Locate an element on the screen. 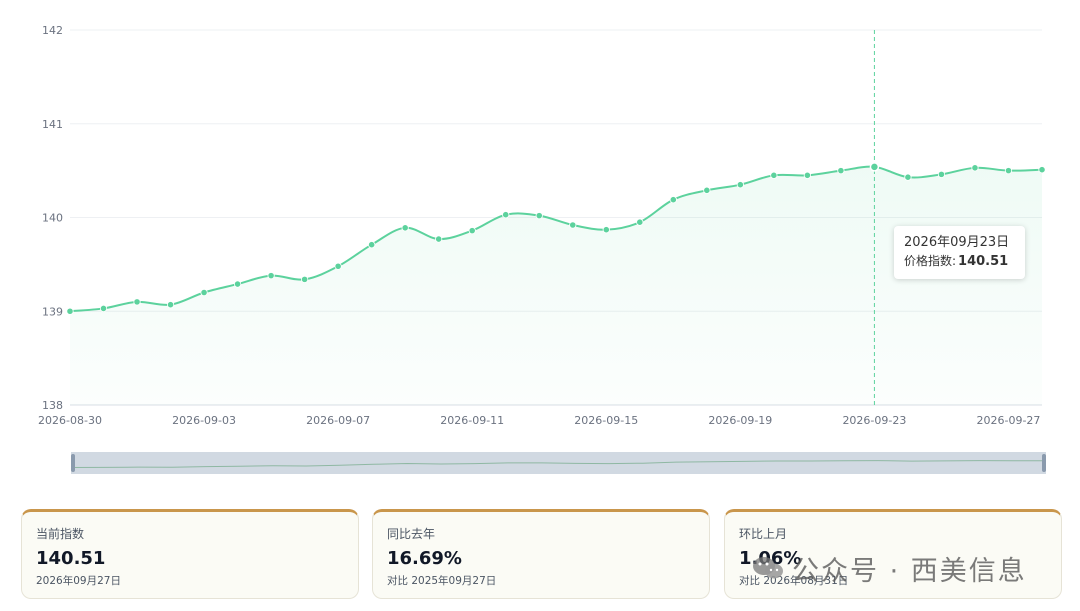  card-sub: 2026年09月27日 is located at coordinates (78, 581).